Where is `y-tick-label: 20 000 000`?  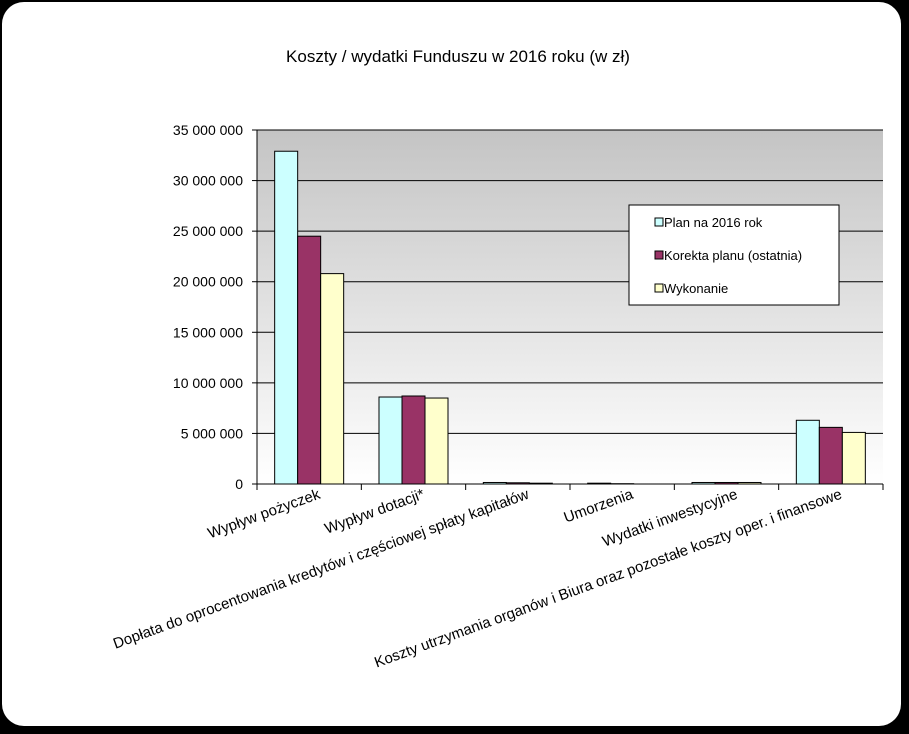
y-tick-label: 20 000 000 is located at coordinates (208, 282).